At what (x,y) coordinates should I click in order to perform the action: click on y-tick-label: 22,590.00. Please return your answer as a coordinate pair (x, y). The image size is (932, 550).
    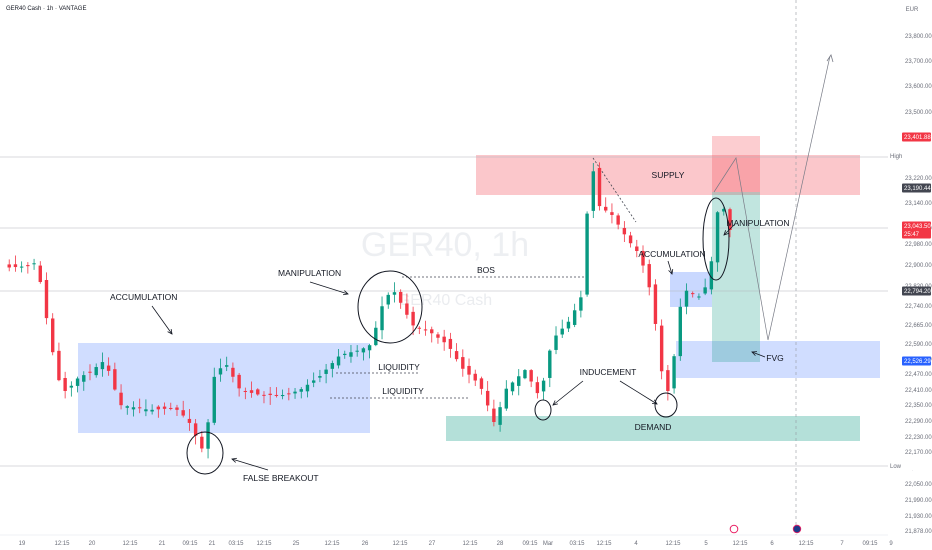
    Looking at the image, I should click on (918, 345).